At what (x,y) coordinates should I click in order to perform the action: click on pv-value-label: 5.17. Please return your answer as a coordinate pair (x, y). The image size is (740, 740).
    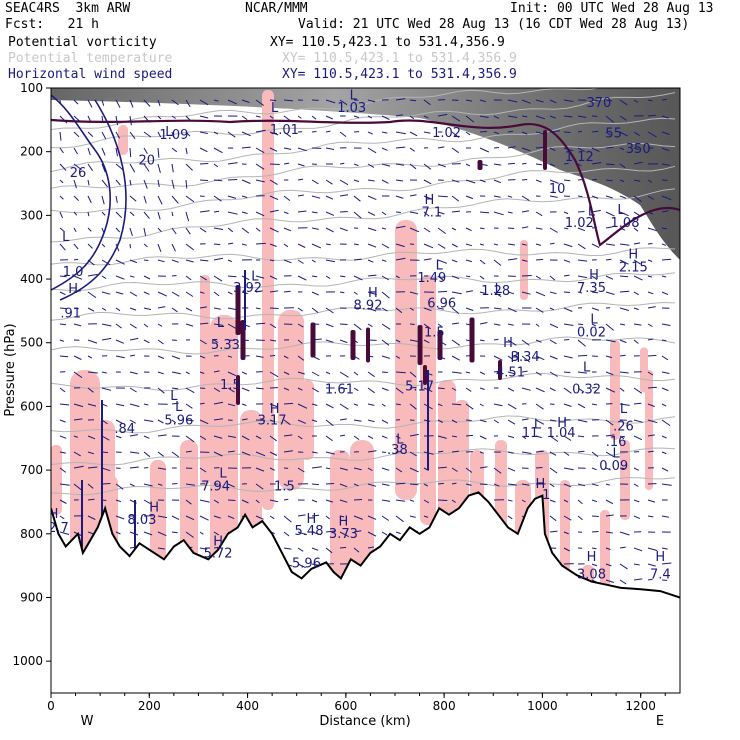
    Looking at the image, I should click on (419, 387).